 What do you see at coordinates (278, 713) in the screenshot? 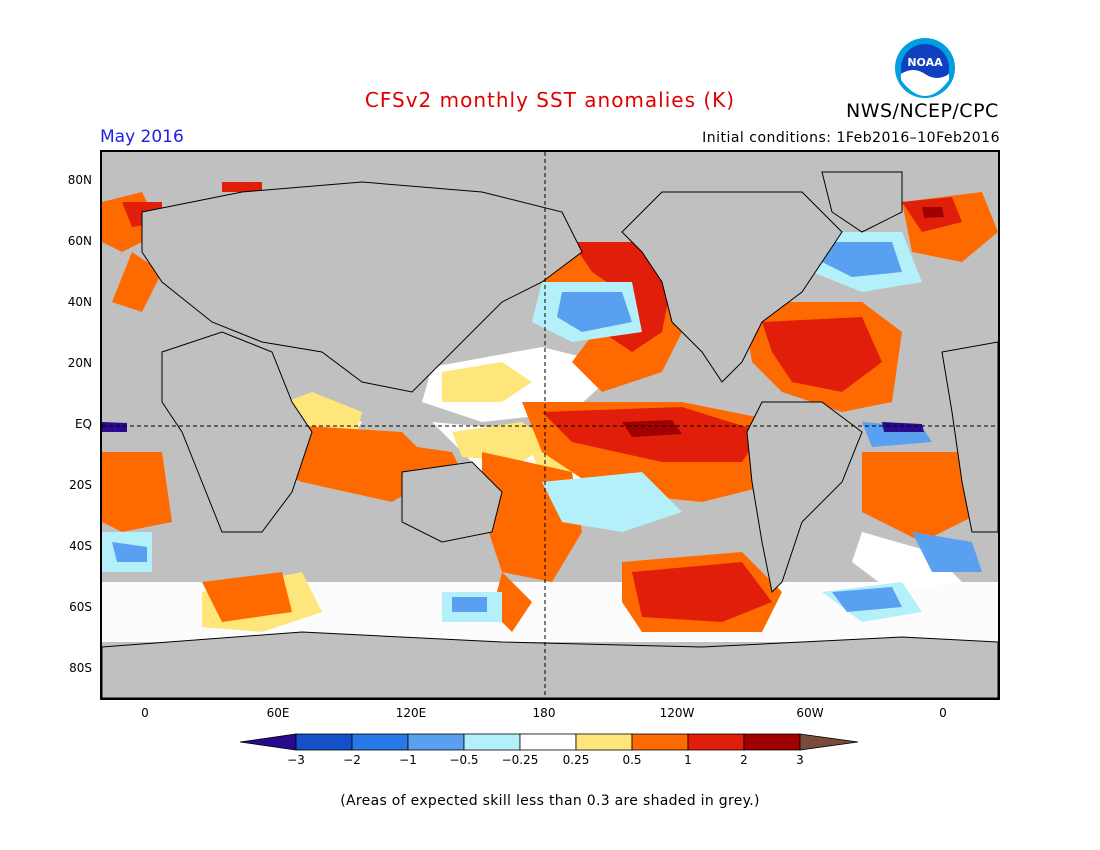
I see `lon-label-60e: 60E` at bounding box center [278, 713].